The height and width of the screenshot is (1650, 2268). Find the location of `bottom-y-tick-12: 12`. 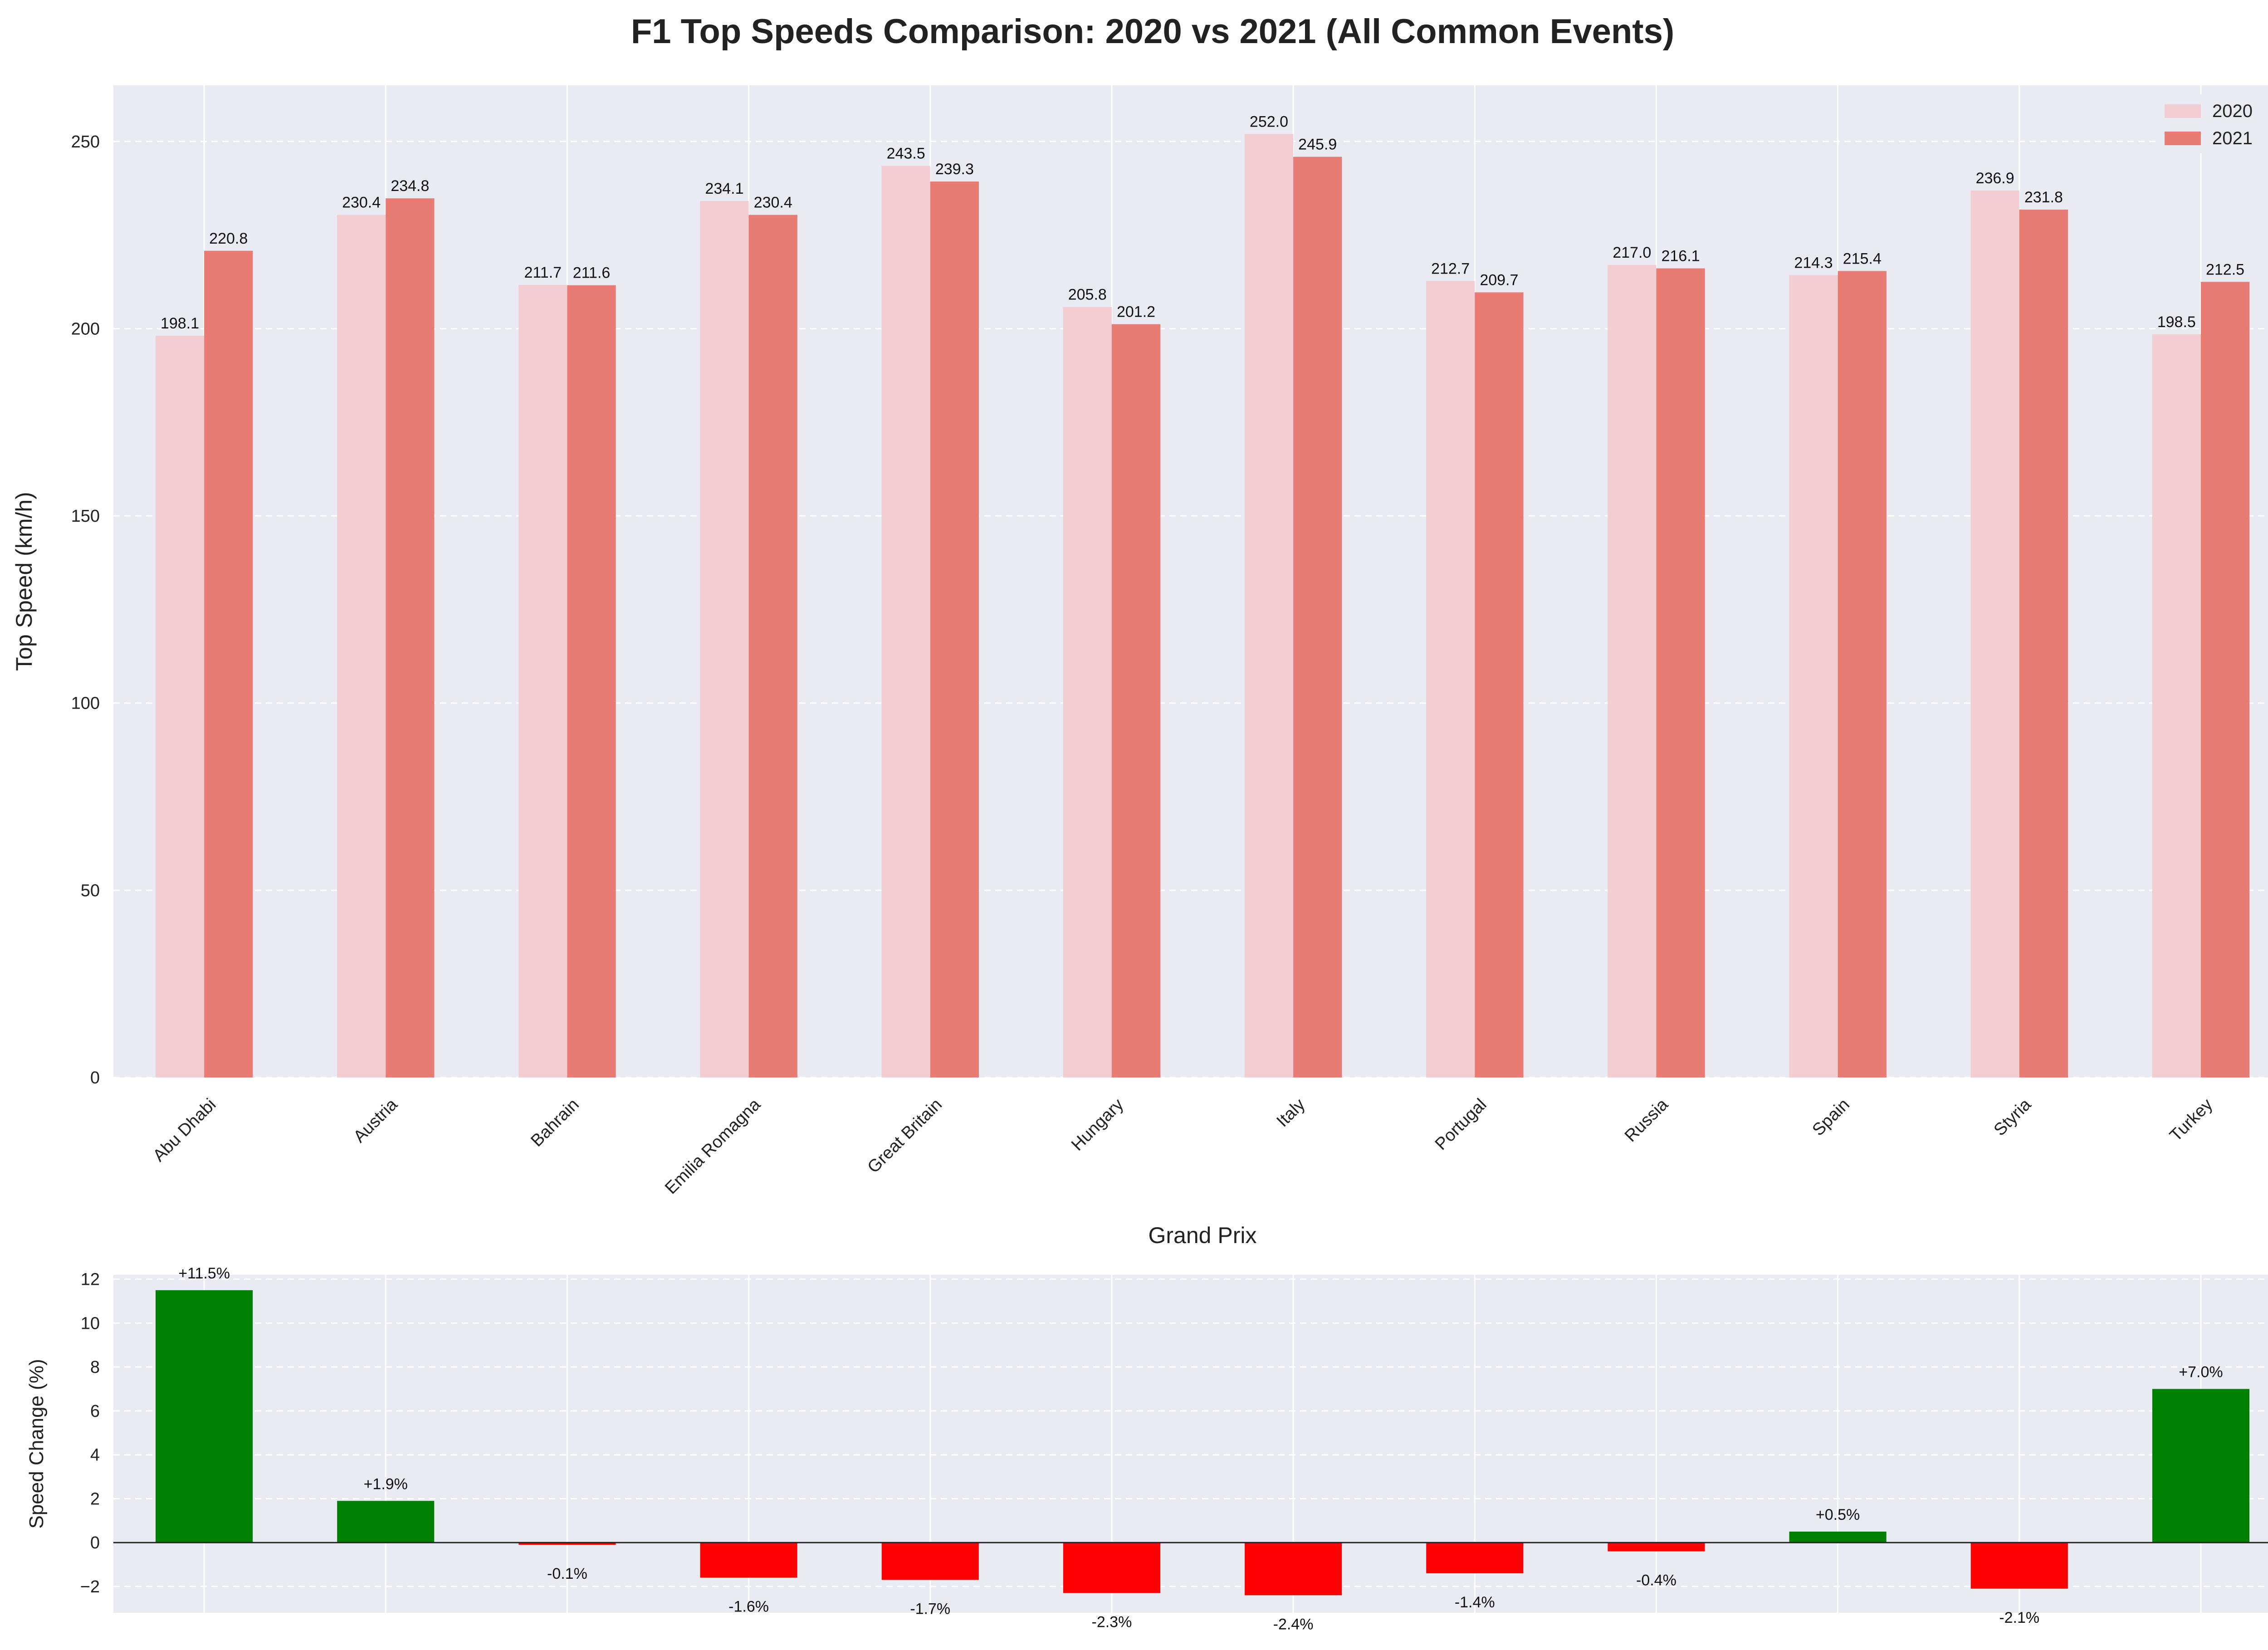

bottom-y-tick-12: 12 is located at coordinates (91, 1279).